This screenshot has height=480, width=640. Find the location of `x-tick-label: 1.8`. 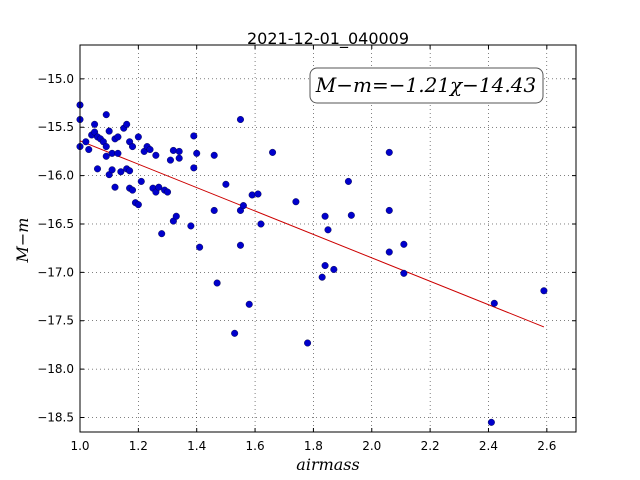

x-tick-label: 1.8 is located at coordinates (313, 446).